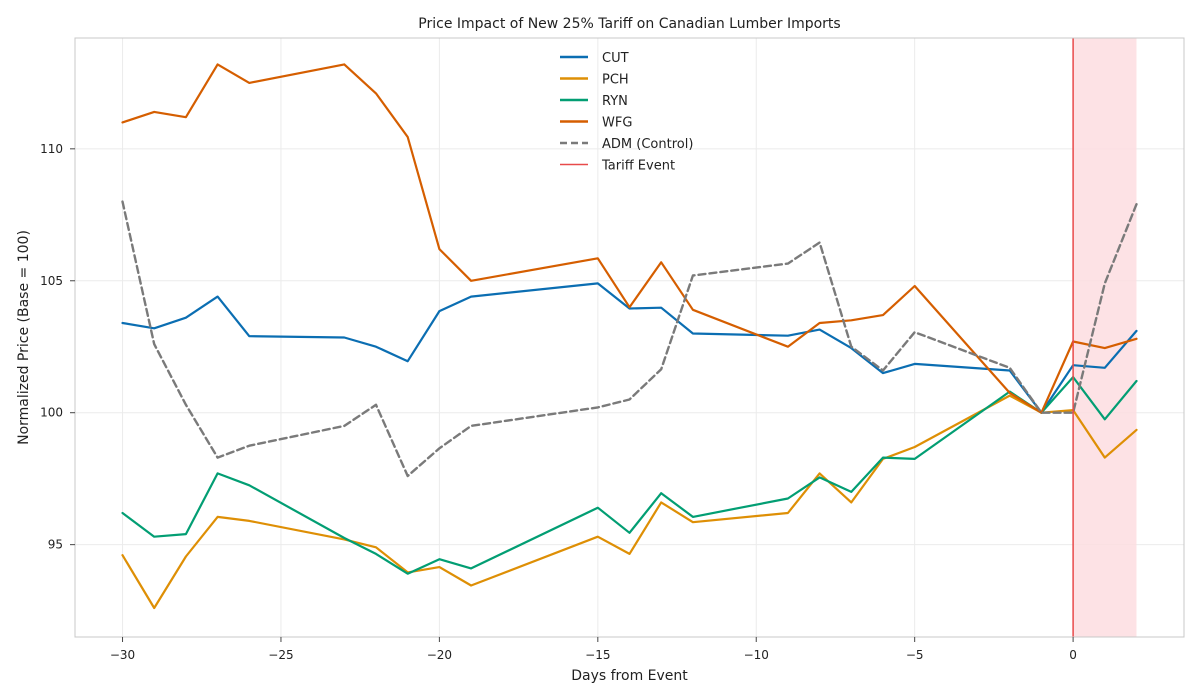 Image resolution: width=1200 pixels, height=700 pixels. I want to click on x-tick-label: −20, so click(439, 655).